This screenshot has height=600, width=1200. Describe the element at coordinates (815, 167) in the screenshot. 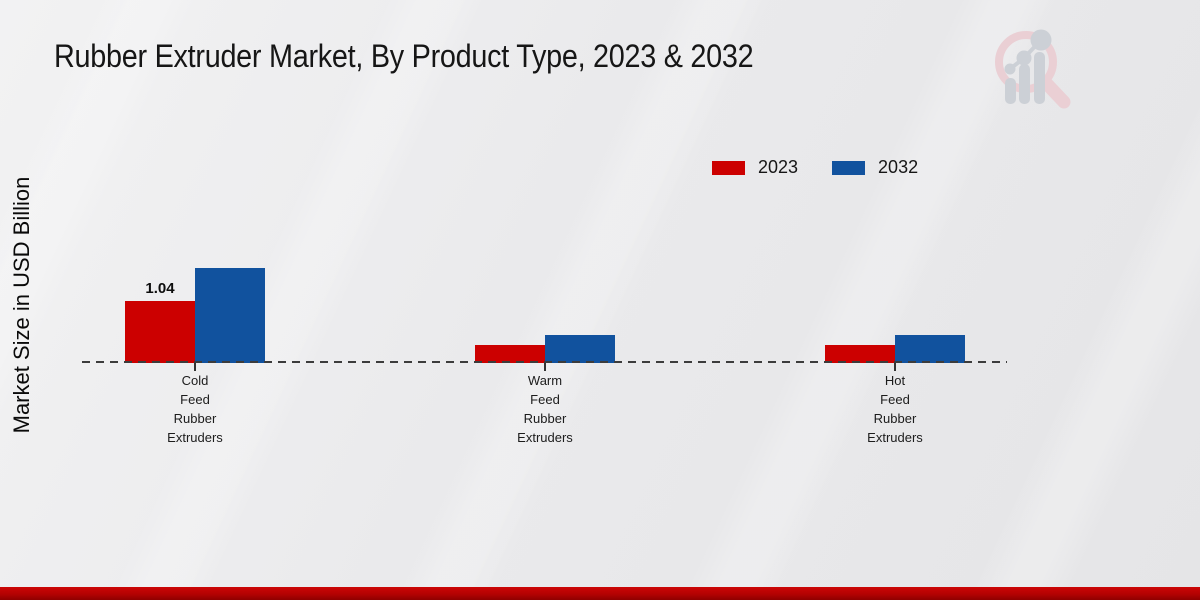

I see `legend: 2023 2032` at that location.